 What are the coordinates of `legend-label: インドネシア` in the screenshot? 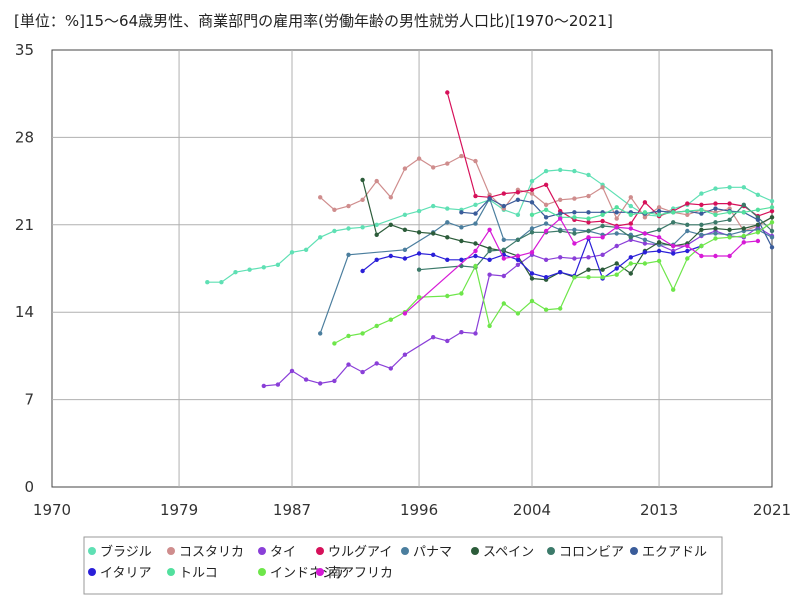 It's located at (309, 573).